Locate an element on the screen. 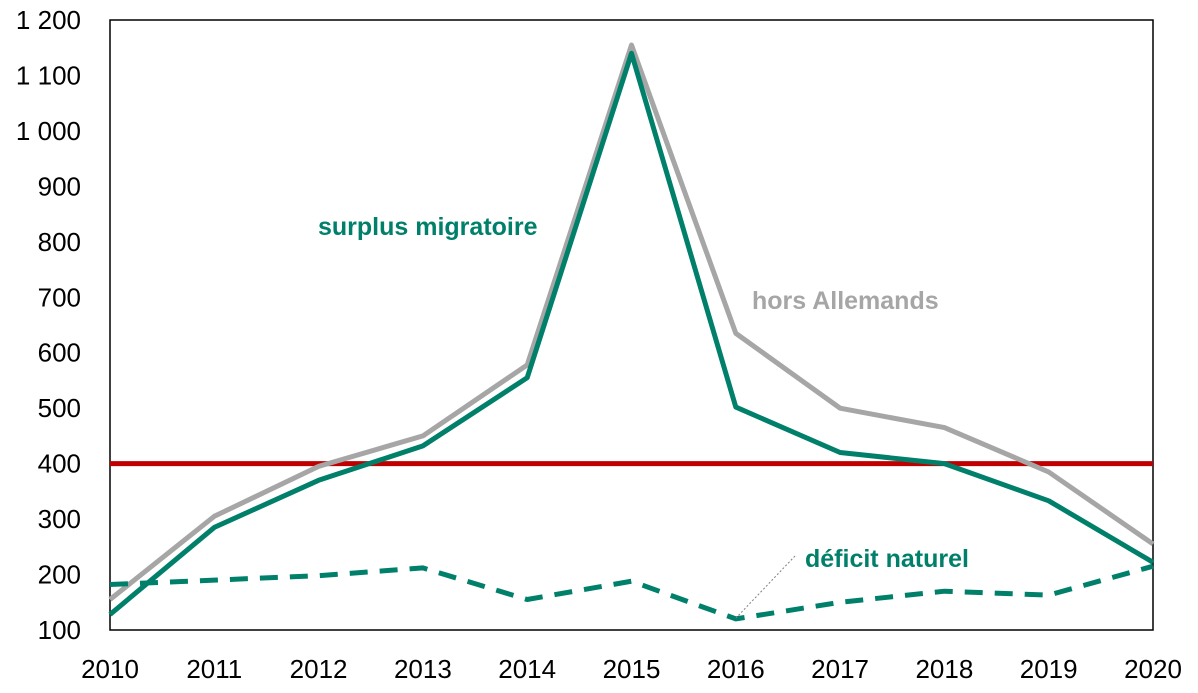  y-tick-label: 1 100 is located at coordinates (48, 75).